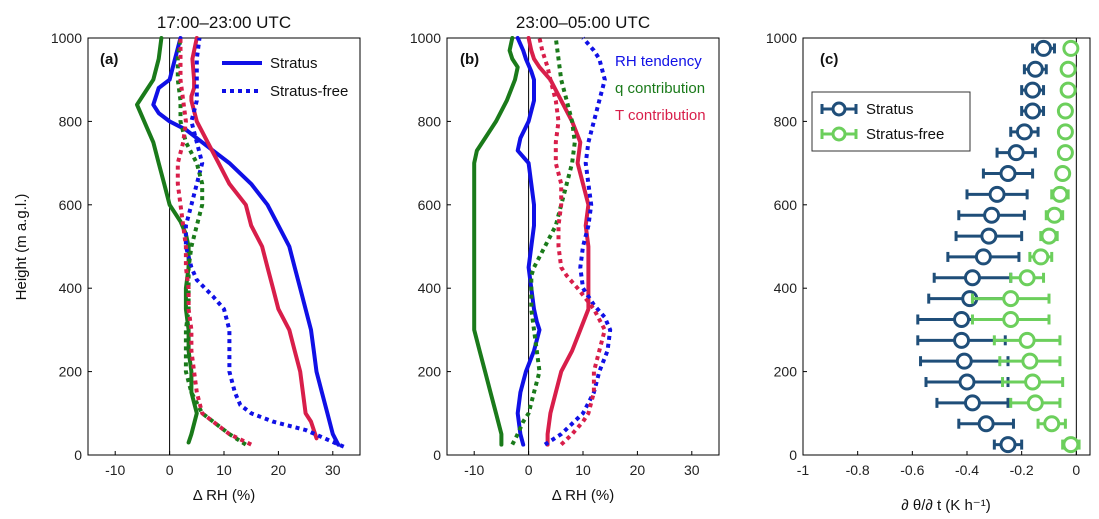 This screenshot has height=519, width=1099. Describe the element at coordinates (967, 470) in the screenshot. I see `panel-c-x-tick-label: -0.4` at that location.